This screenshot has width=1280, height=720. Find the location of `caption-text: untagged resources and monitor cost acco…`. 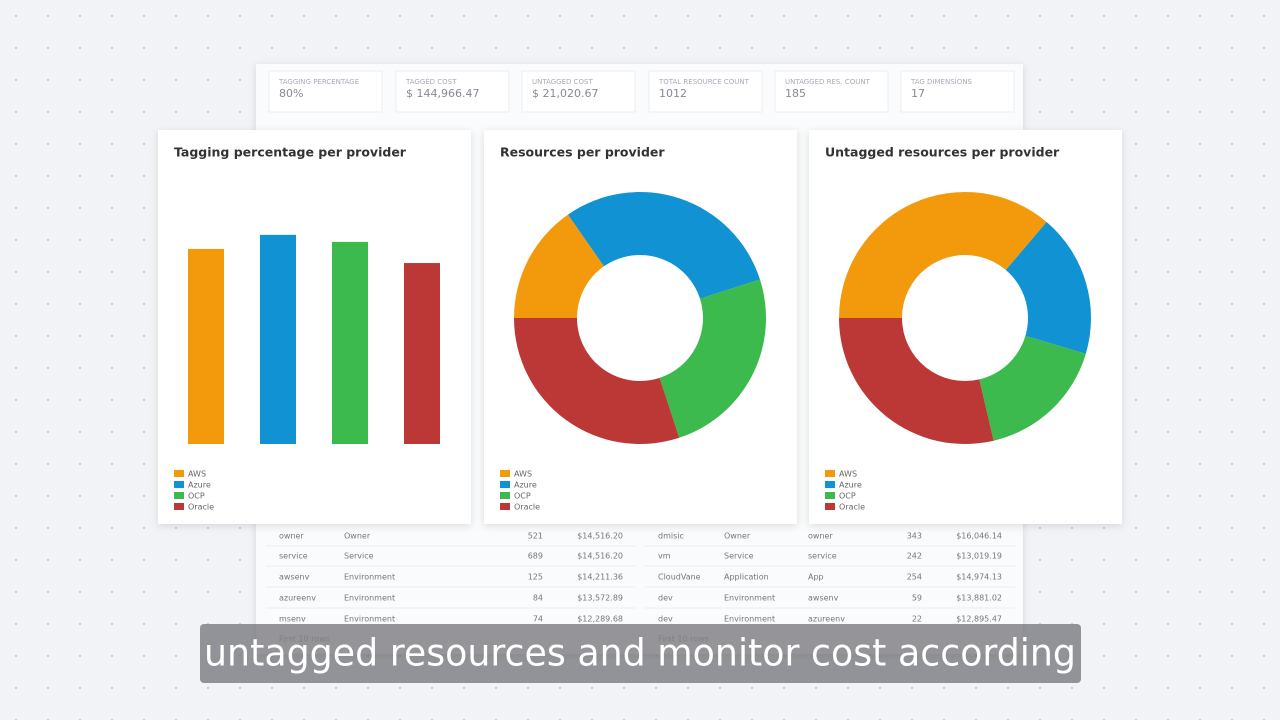

caption-text: untagged resources and monitor cost acco… is located at coordinates (640, 653).